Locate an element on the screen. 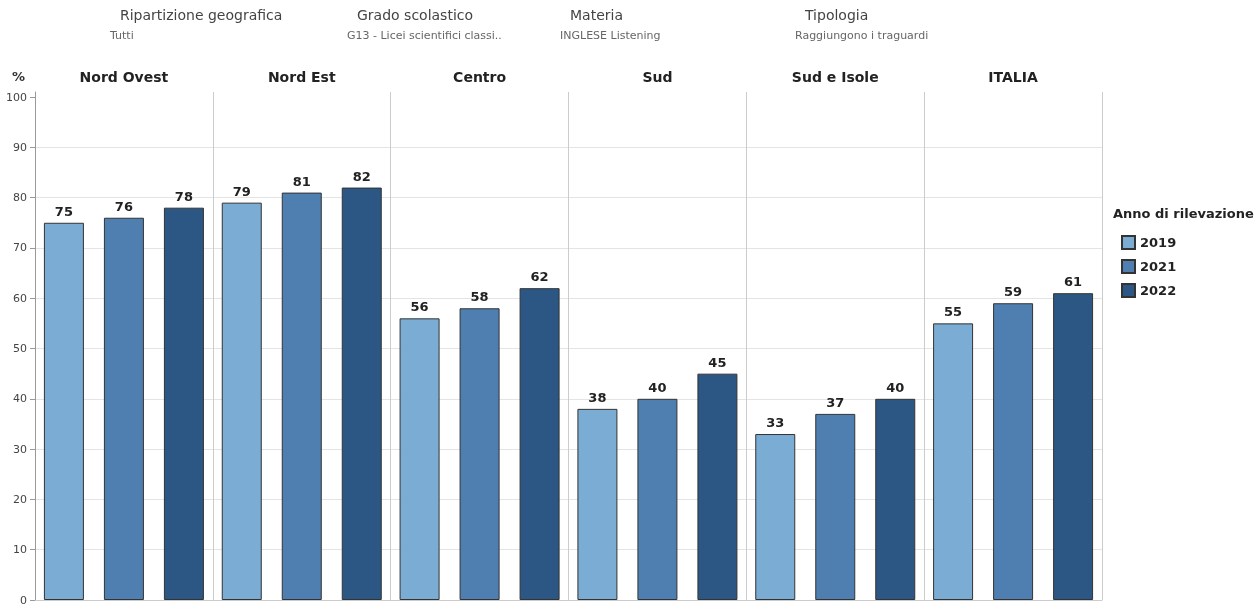  x-tick-label: Nord Est is located at coordinates (301, 77).